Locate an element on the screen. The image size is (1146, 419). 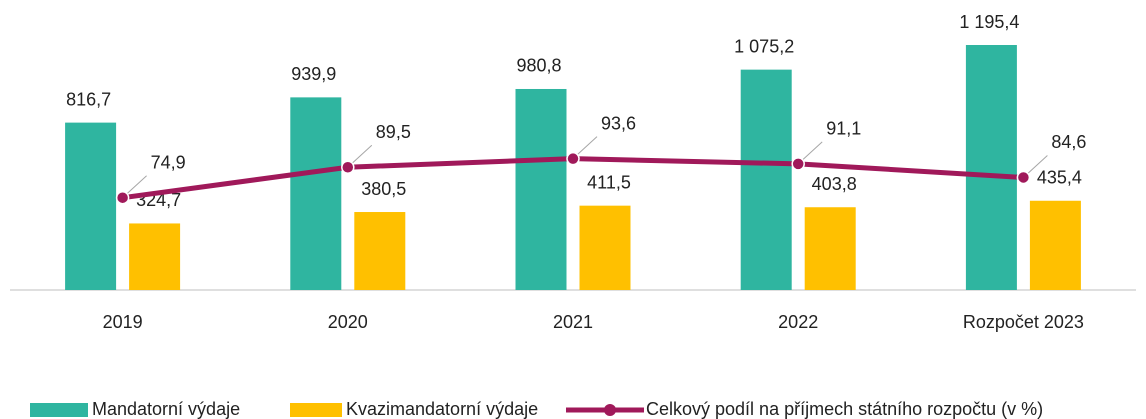
data-label: 816,7 is located at coordinates (88, 99).